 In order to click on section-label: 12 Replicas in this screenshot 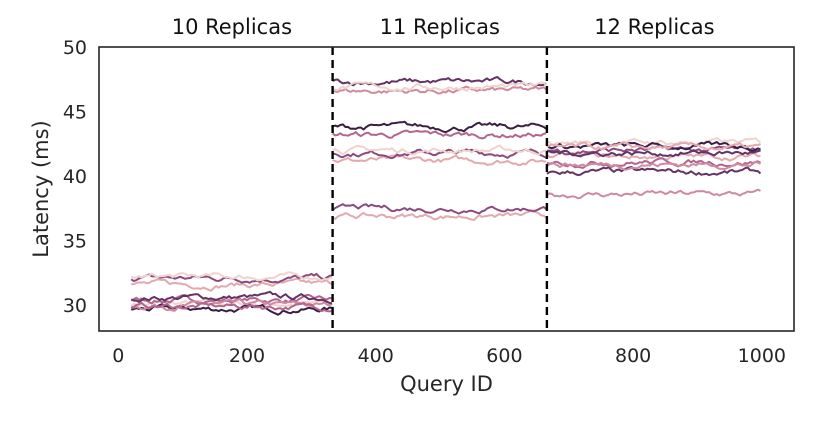, I will do `click(654, 27)`.